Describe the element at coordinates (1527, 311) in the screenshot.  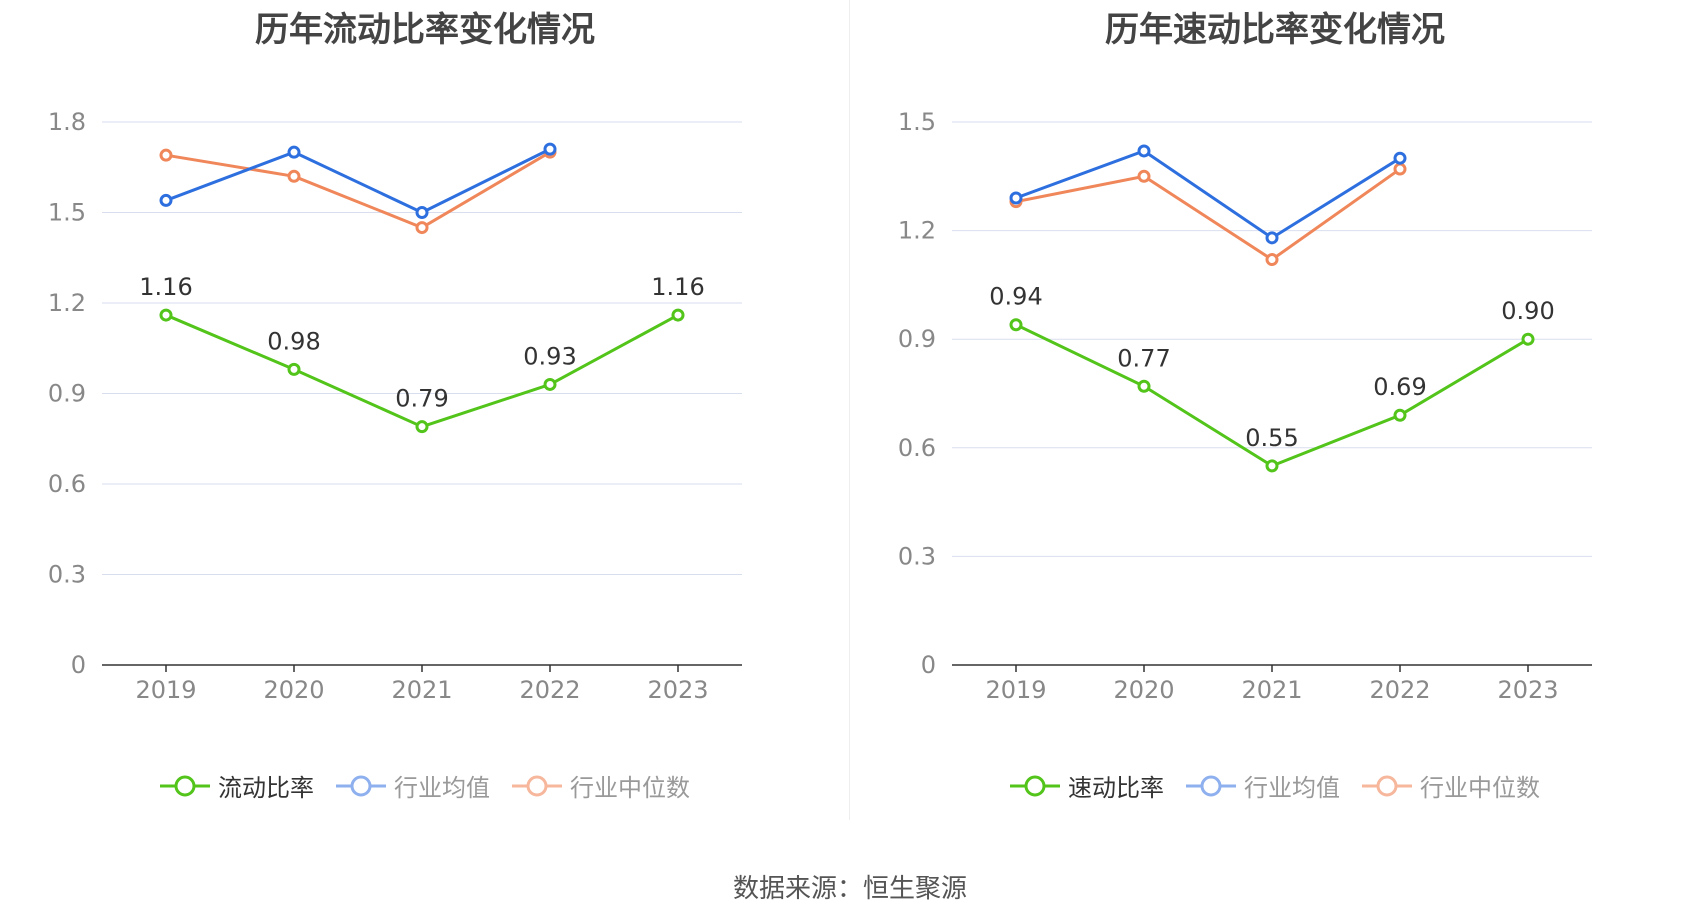
I see `data-label: 0.90` at that location.